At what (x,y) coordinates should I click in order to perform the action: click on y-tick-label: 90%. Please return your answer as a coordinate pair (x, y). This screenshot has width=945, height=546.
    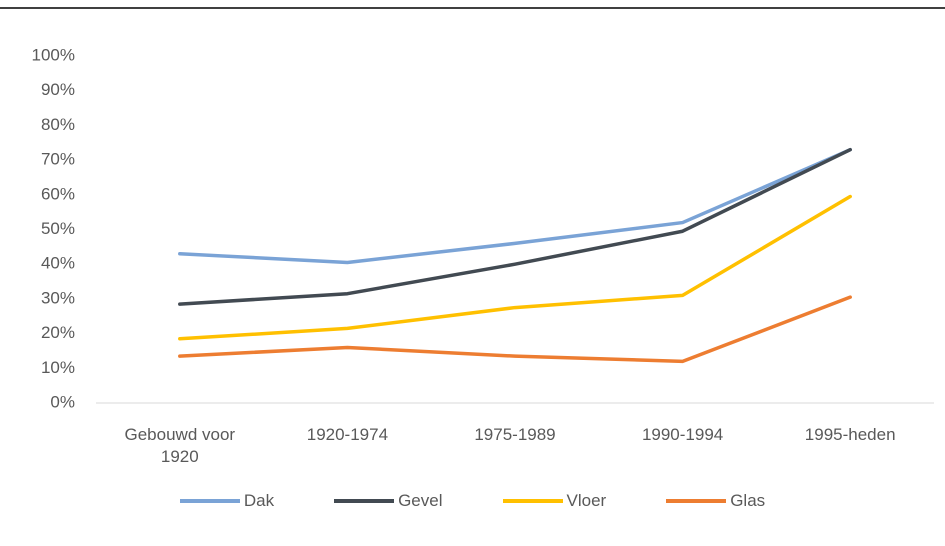
    Looking at the image, I should click on (58, 89).